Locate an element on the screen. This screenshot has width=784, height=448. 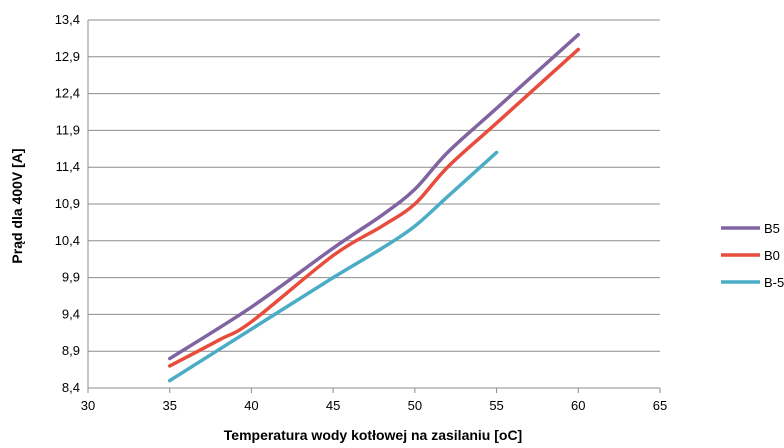
y-tick-label: 11,9 is located at coordinates (68, 129).